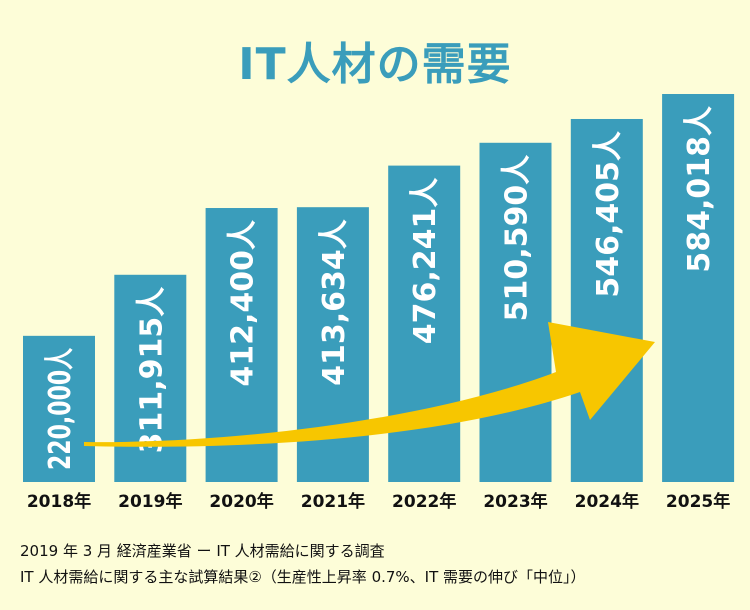  Describe the element at coordinates (515, 501) in the screenshot. I see `x-tick-label: 2023年` at that location.